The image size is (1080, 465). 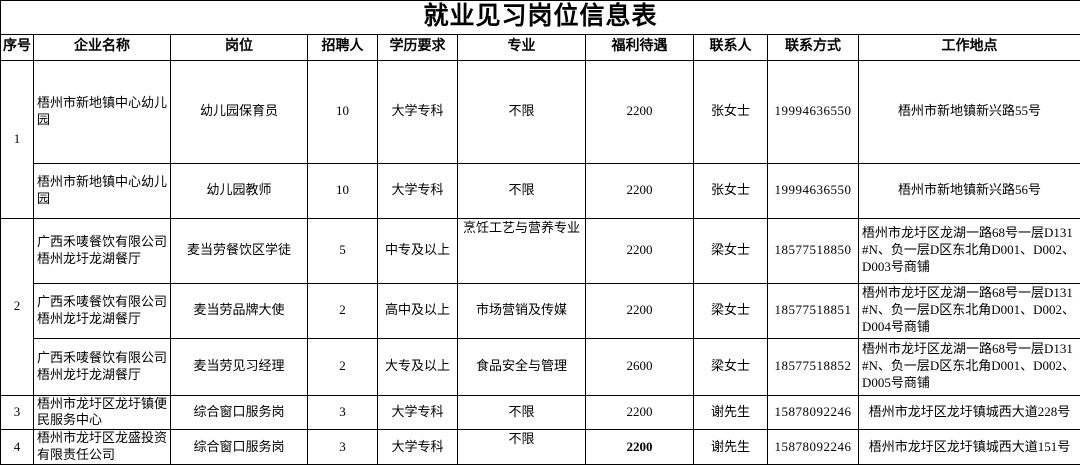 I want to click on cell-no: 3, so click(x=17, y=412).